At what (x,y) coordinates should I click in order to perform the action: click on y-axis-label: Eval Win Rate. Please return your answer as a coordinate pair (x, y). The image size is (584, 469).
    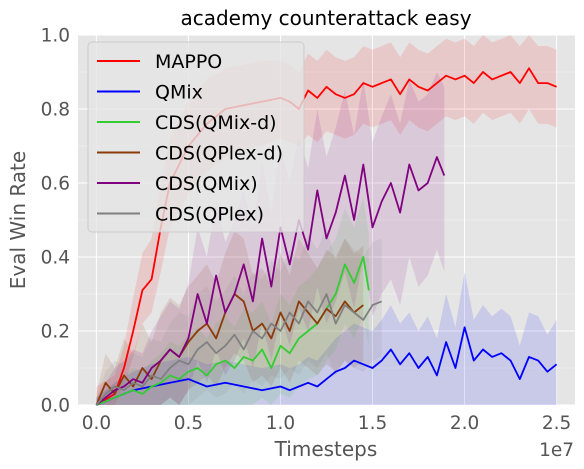
    Looking at the image, I should click on (18, 220).